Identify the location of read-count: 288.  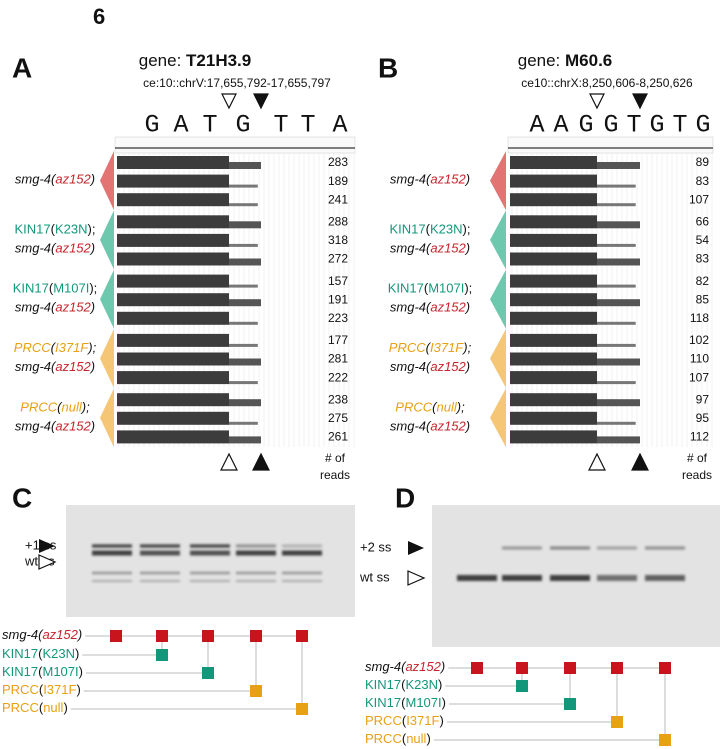
(338, 221).